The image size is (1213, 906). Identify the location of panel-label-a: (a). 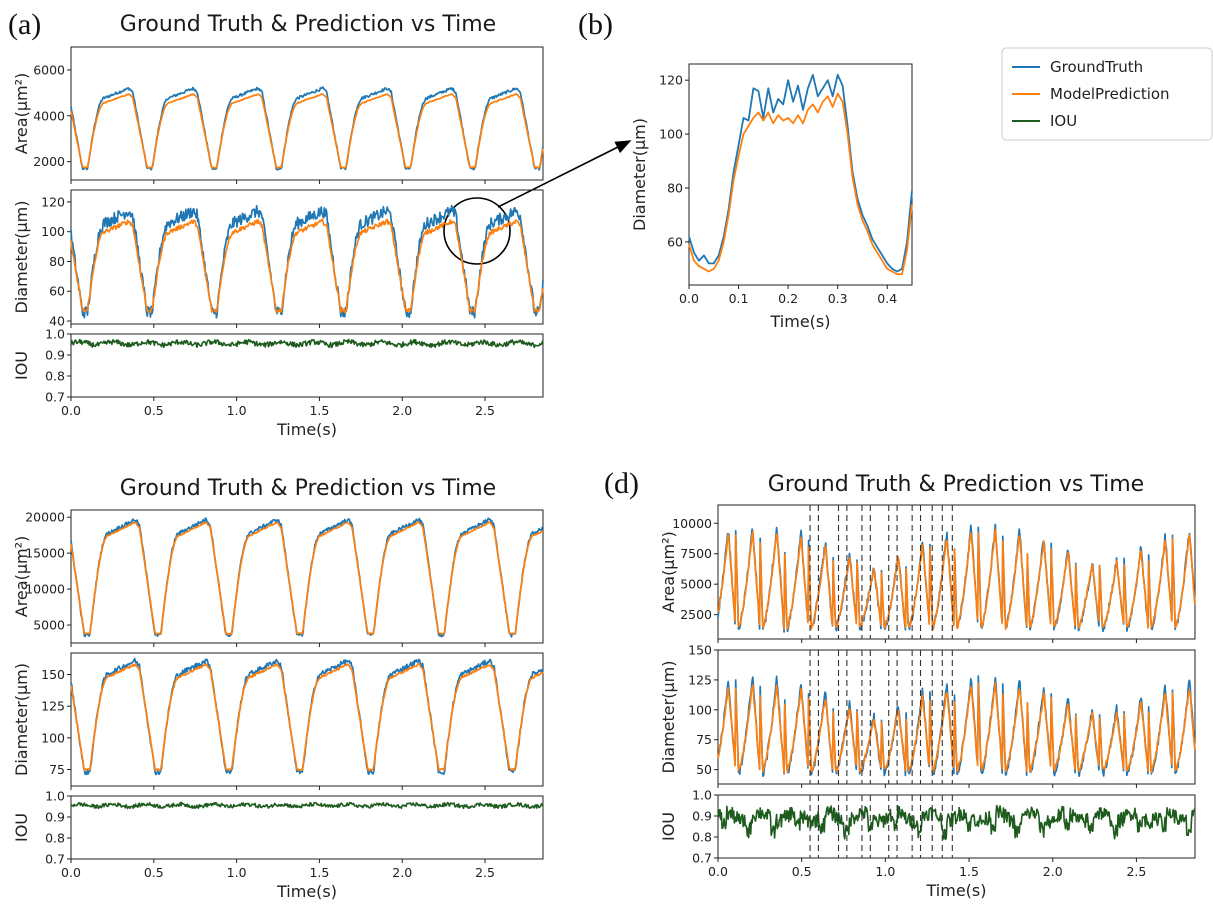
(24, 24).